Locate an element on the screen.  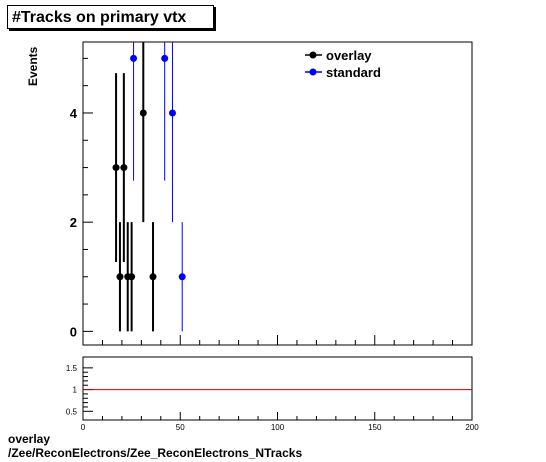
ratio-x-tick-label: 150 is located at coordinates (375, 427).